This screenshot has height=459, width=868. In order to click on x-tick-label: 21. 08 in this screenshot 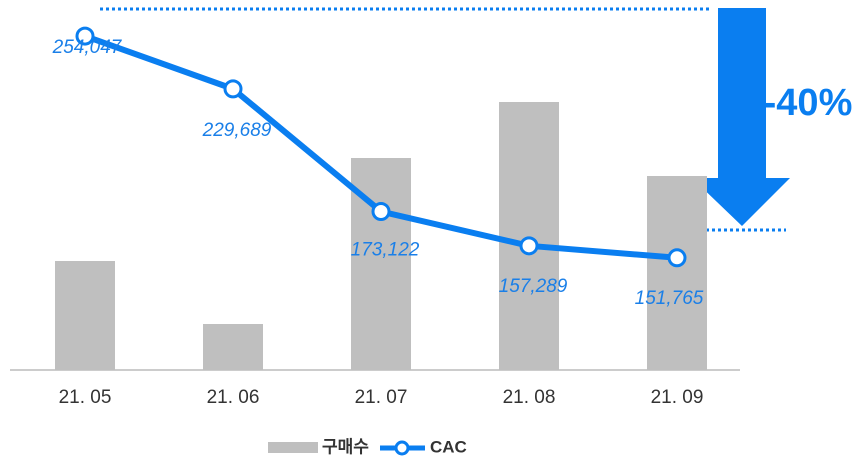, I will do `click(529, 397)`.